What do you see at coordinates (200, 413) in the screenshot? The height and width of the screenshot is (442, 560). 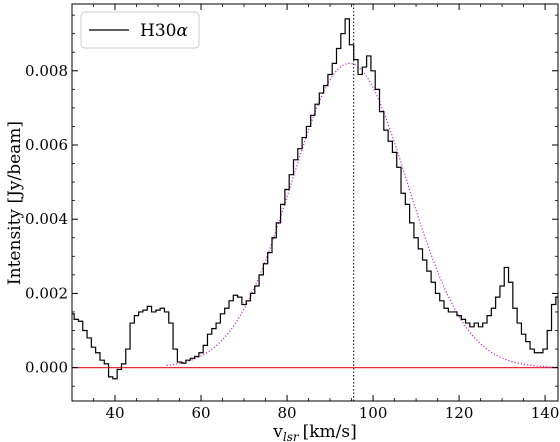 I see `x-tick-label: 60` at bounding box center [200, 413].